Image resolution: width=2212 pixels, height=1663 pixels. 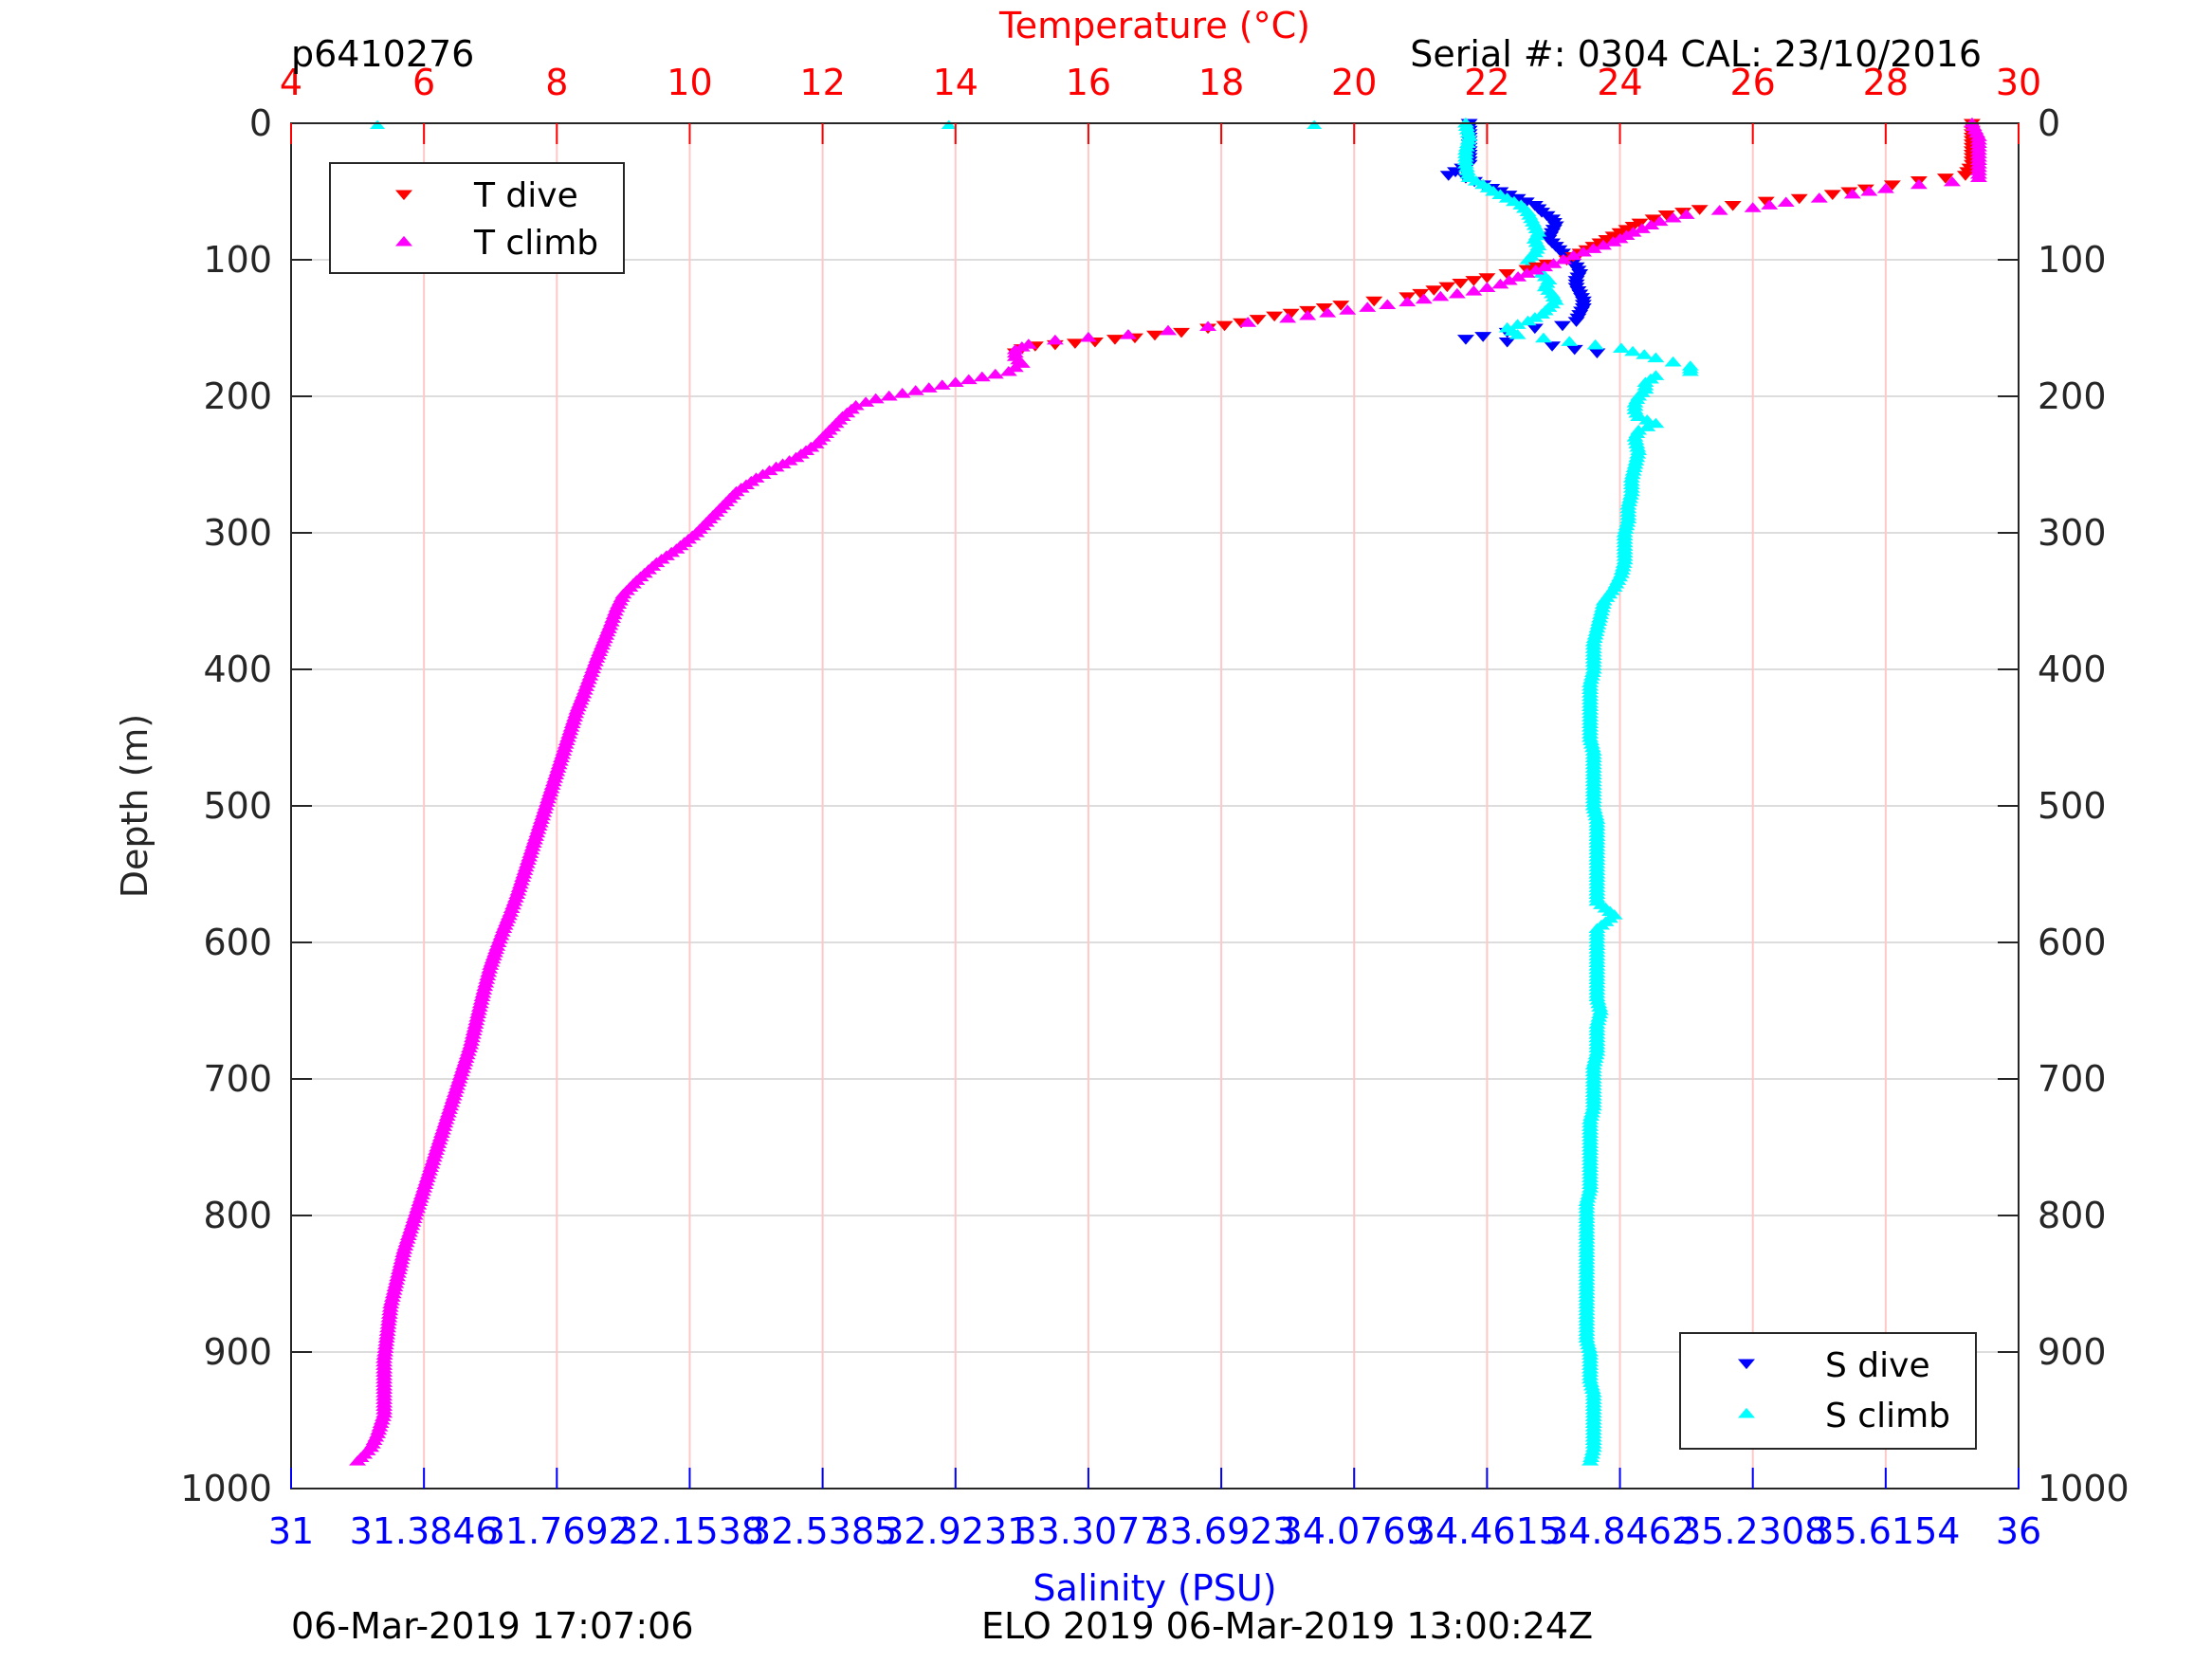 I want to click on depth-axis-label: Depth (m), so click(x=134, y=806).